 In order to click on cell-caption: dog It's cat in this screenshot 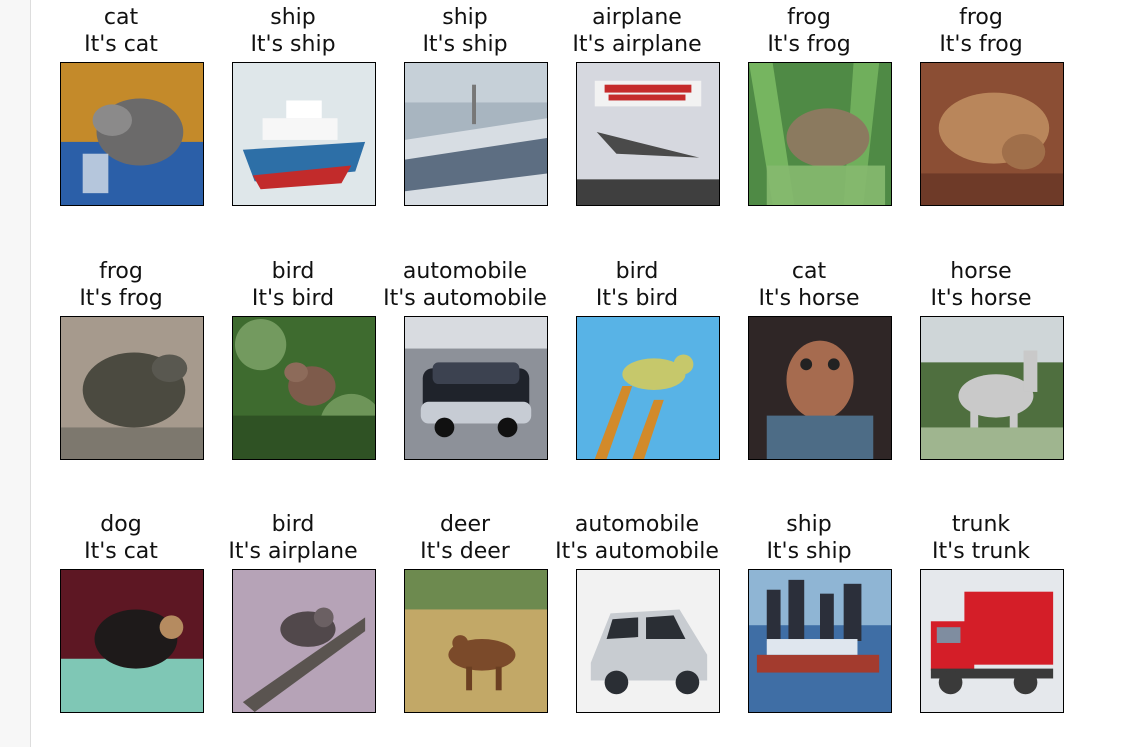, I will do `click(121, 538)`.